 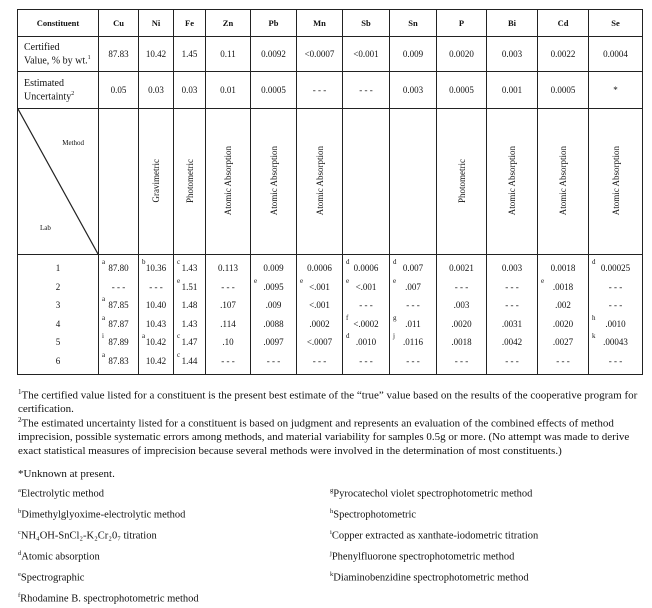 I want to click on certified-value: 0.003, so click(x=512, y=54).